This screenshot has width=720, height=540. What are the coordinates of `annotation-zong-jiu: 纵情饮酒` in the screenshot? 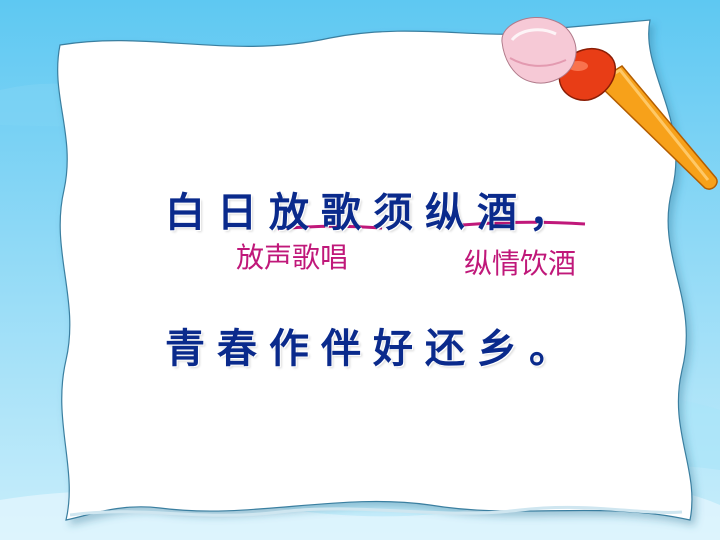 It's located at (520, 263).